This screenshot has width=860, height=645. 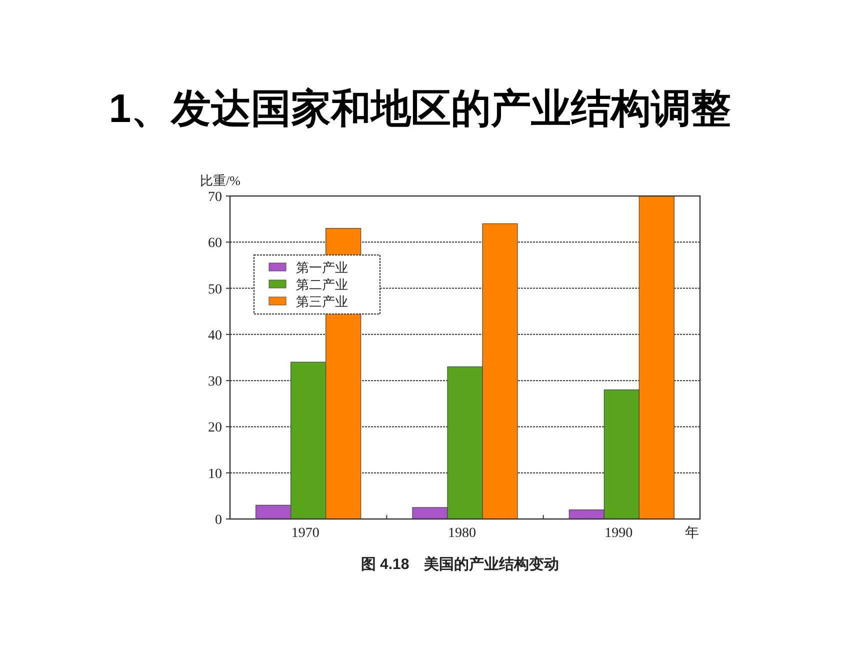 What do you see at coordinates (460, 564) in the screenshot?
I see `caption: 图 4.18 美国的产业结构变动` at bounding box center [460, 564].